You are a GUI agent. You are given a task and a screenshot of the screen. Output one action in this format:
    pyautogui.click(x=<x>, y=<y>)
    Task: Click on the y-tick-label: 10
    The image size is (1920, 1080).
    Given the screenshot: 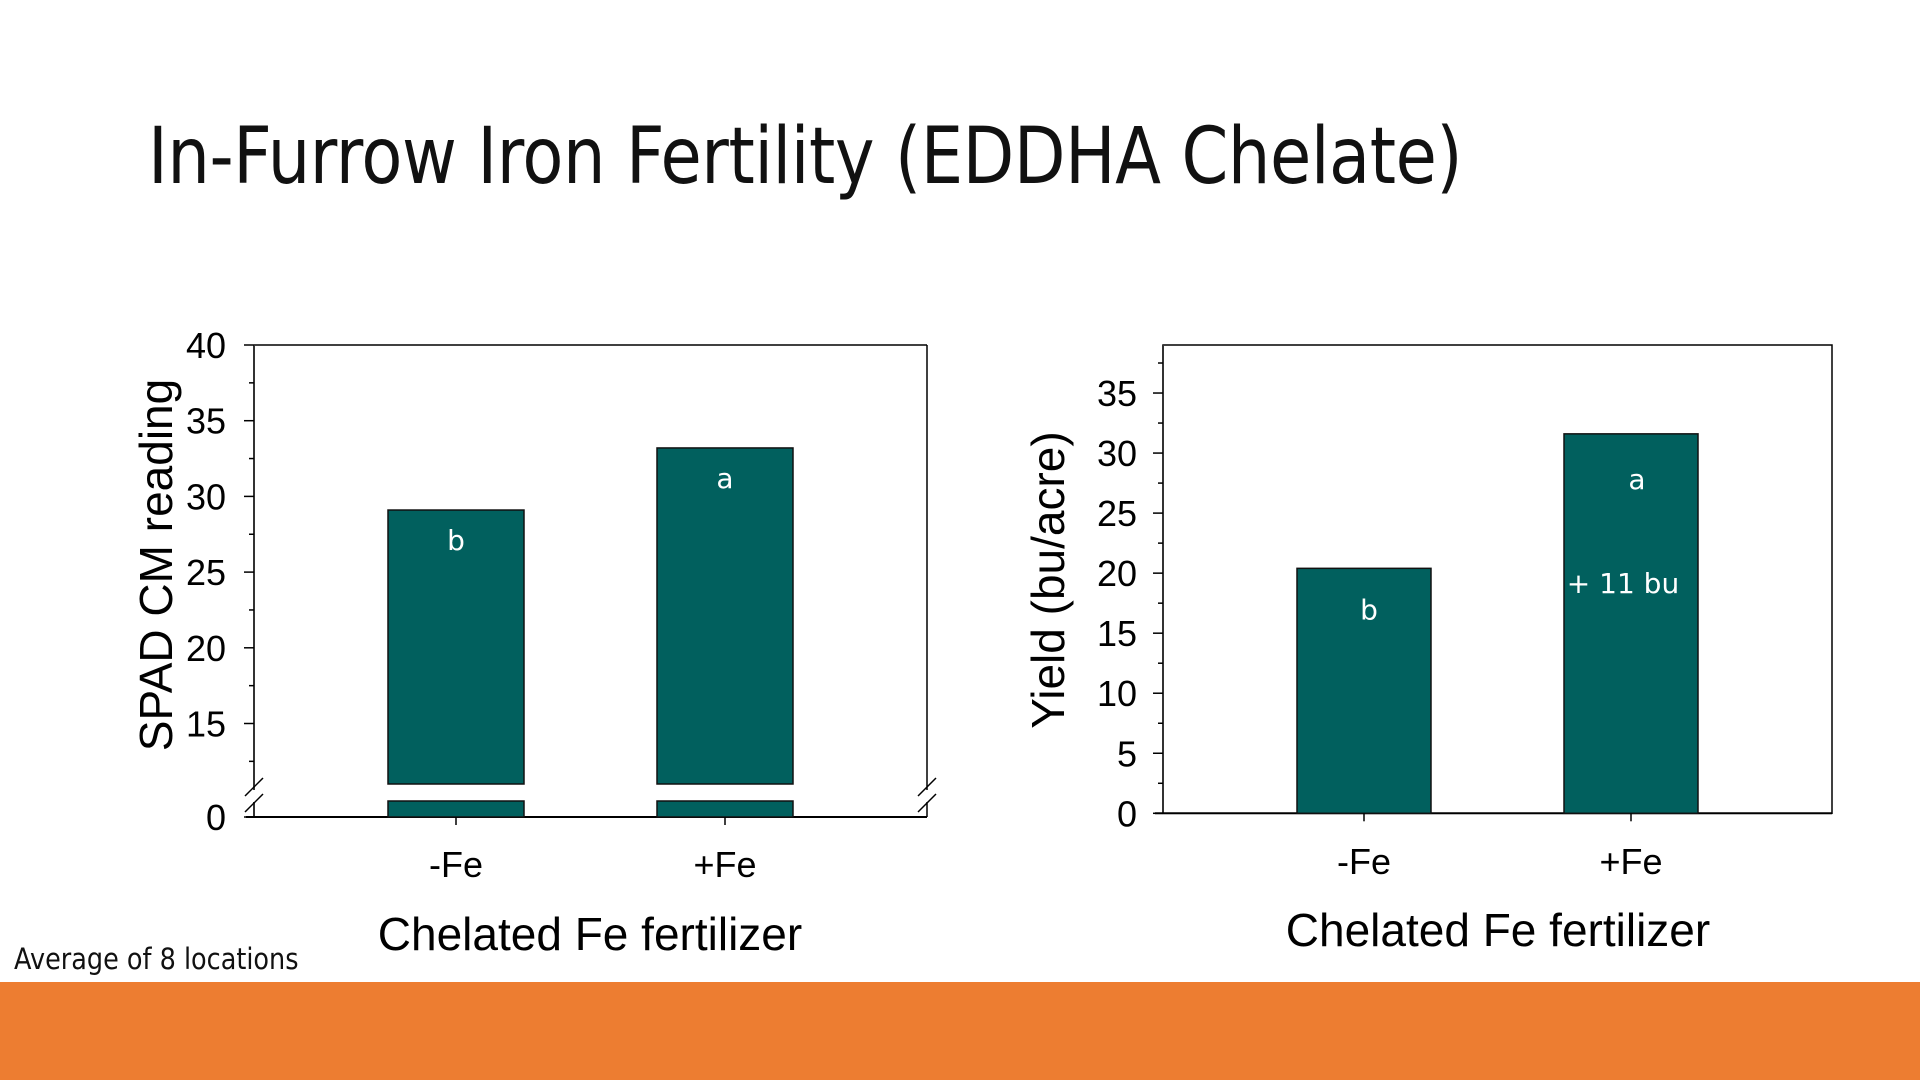 What is the action you would take?
    pyautogui.click(x=1117, y=693)
    